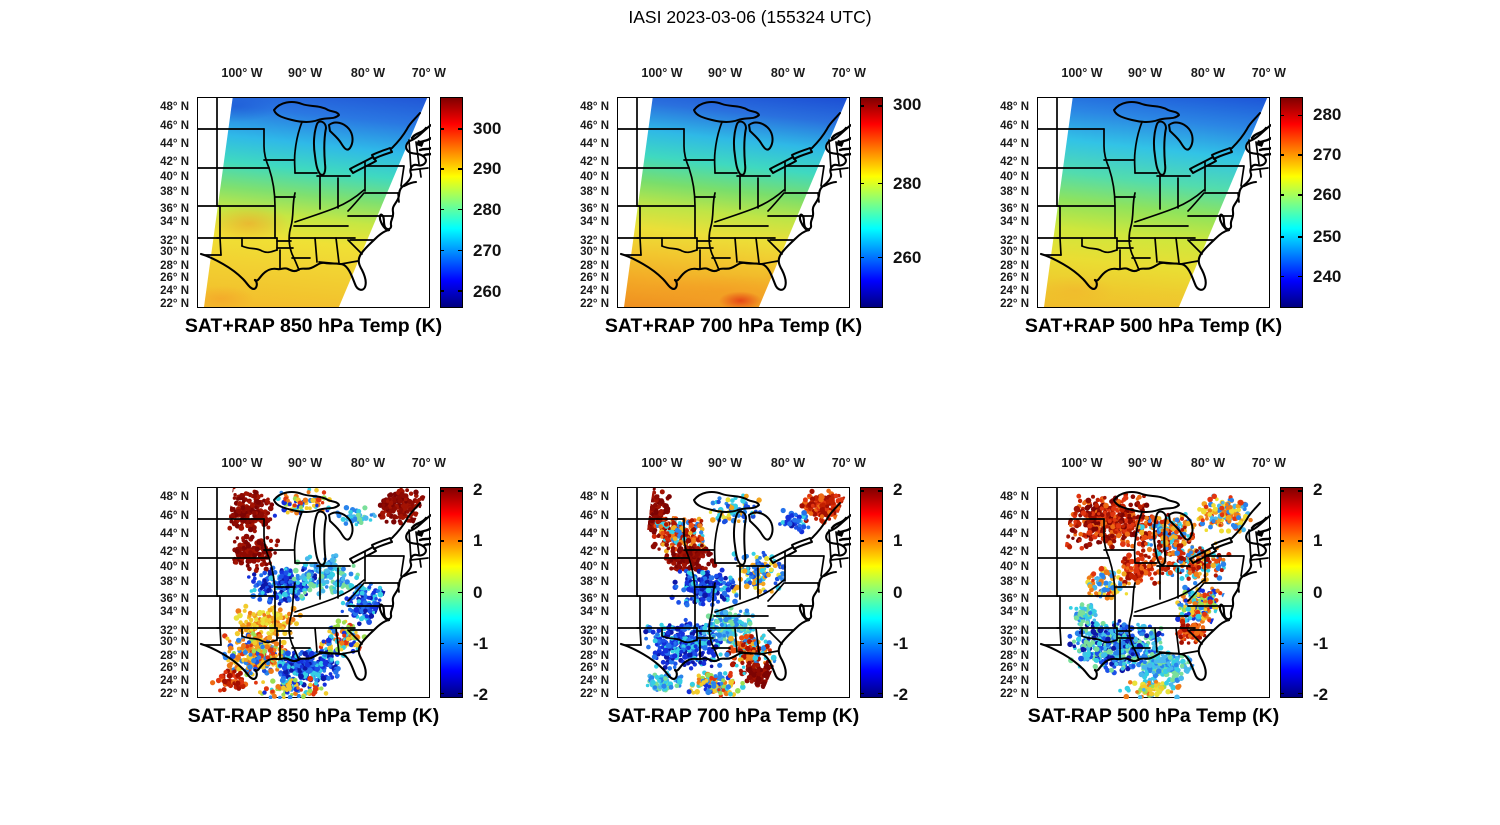  Describe the element at coordinates (594, 611) in the screenshot. I see `lat-tick-label: 34° N` at that location.